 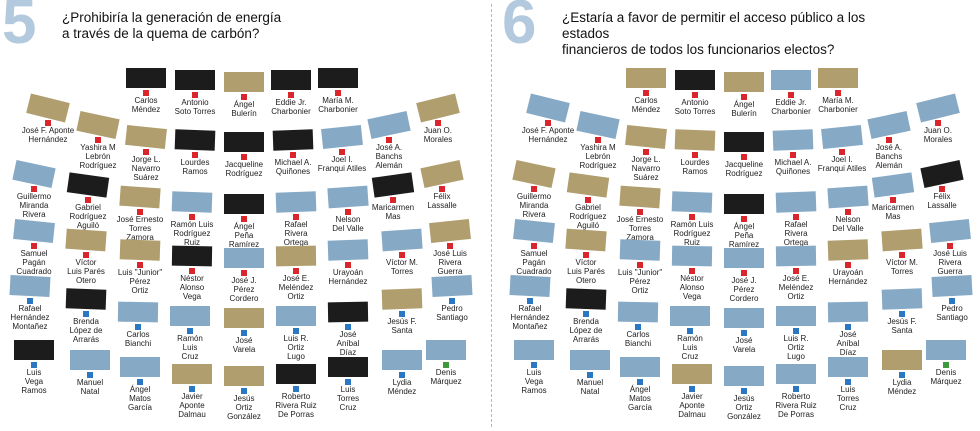 I want to click on legislator-name: José Aníbal Díaz, so click(x=348, y=343).